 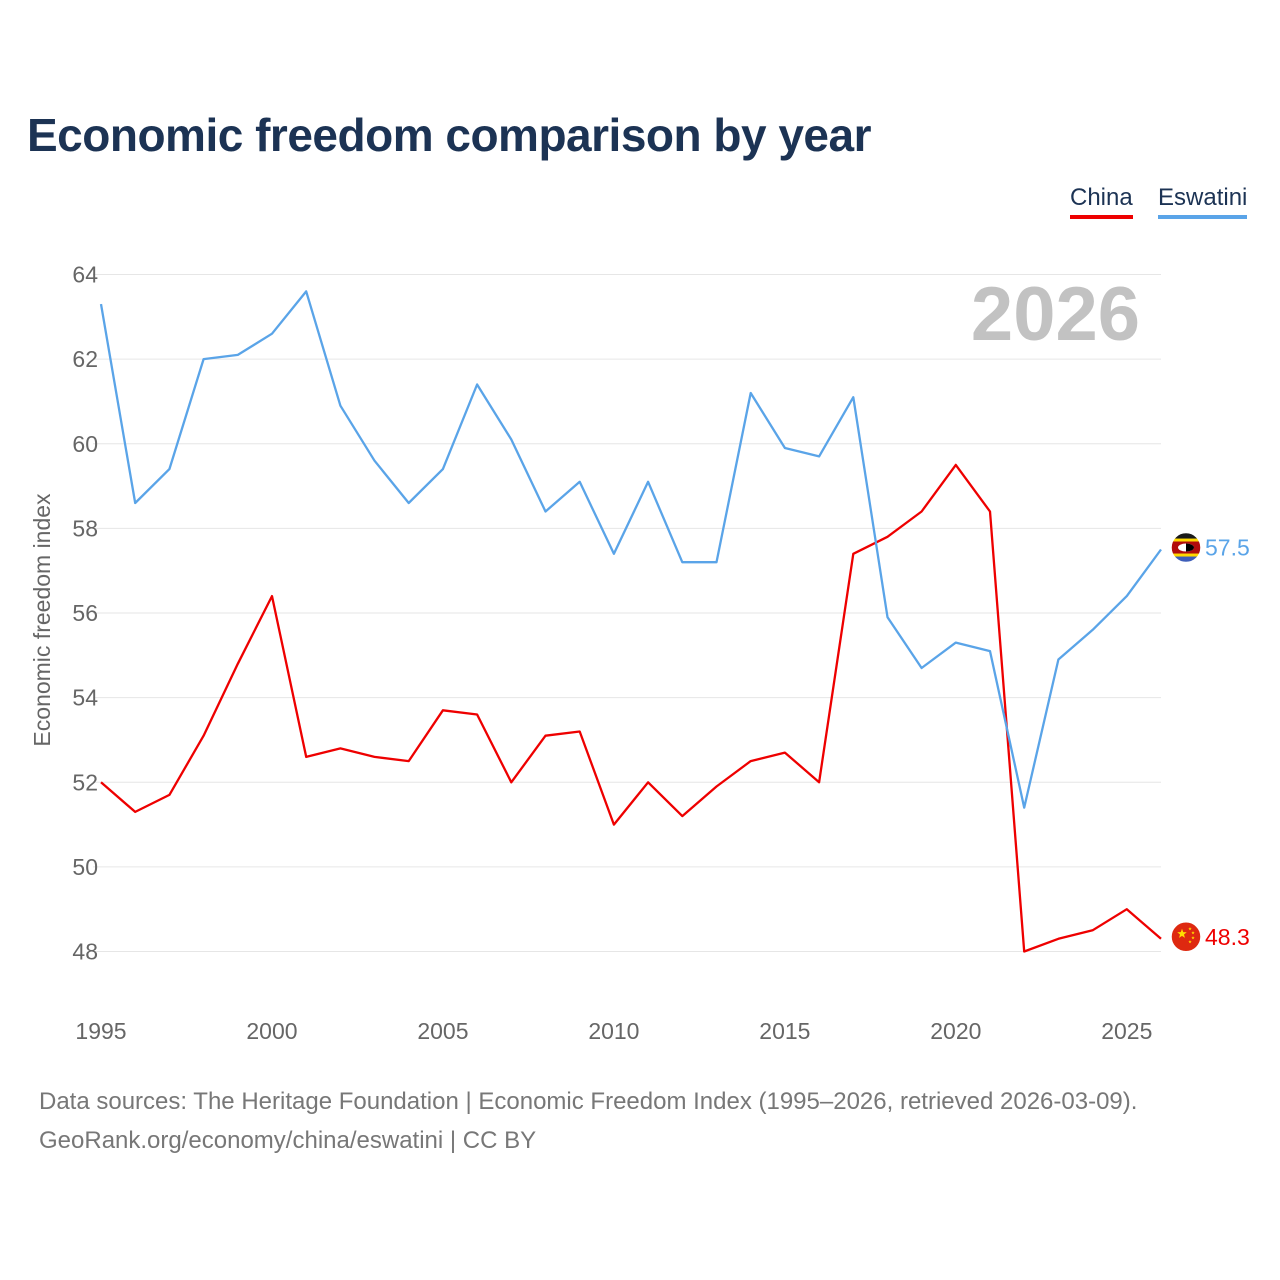 What do you see at coordinates (1210, 742) in the screenshot?
I see `series-endpoints: 48.3 57.5` at bounding box center [1210, 742].